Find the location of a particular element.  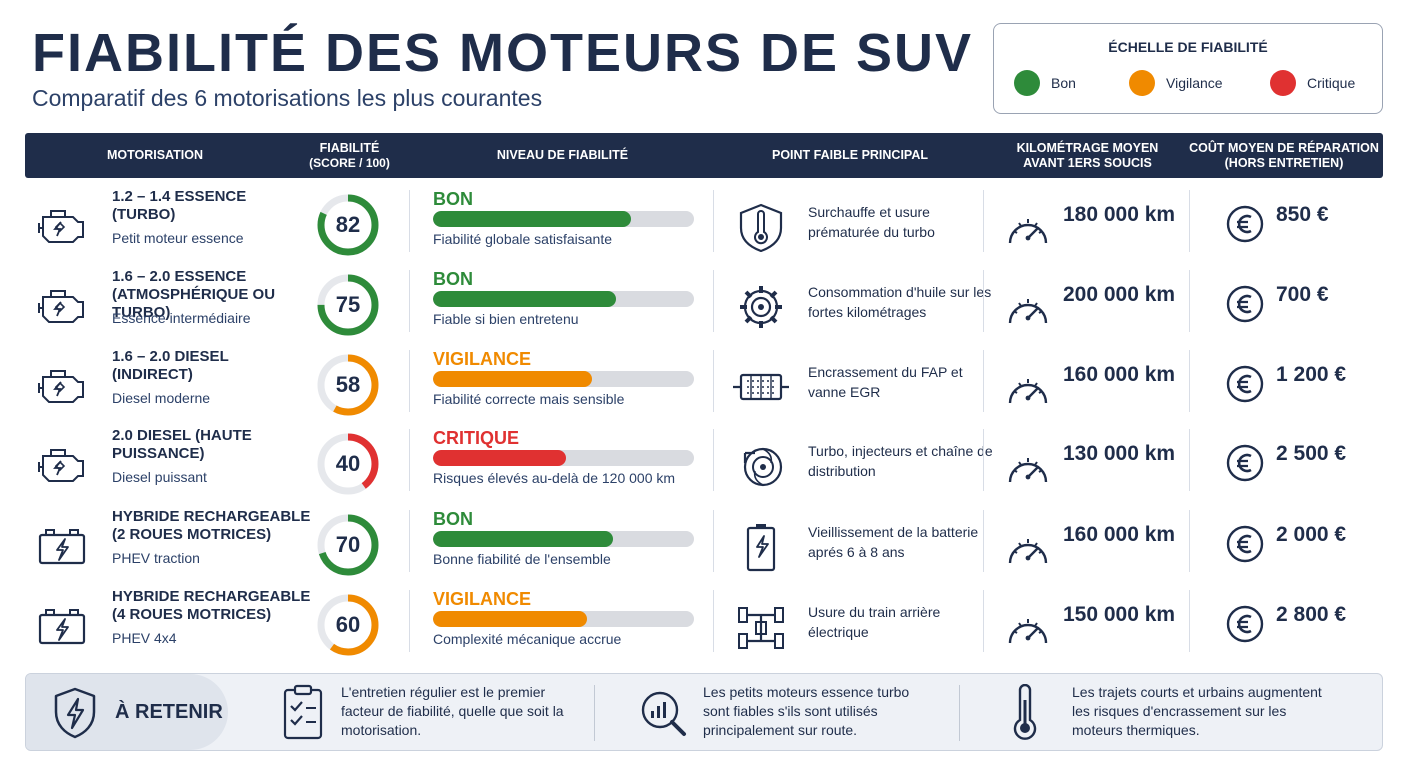

repair-cost: 2 800 € is located at coordinates (1311, 614).